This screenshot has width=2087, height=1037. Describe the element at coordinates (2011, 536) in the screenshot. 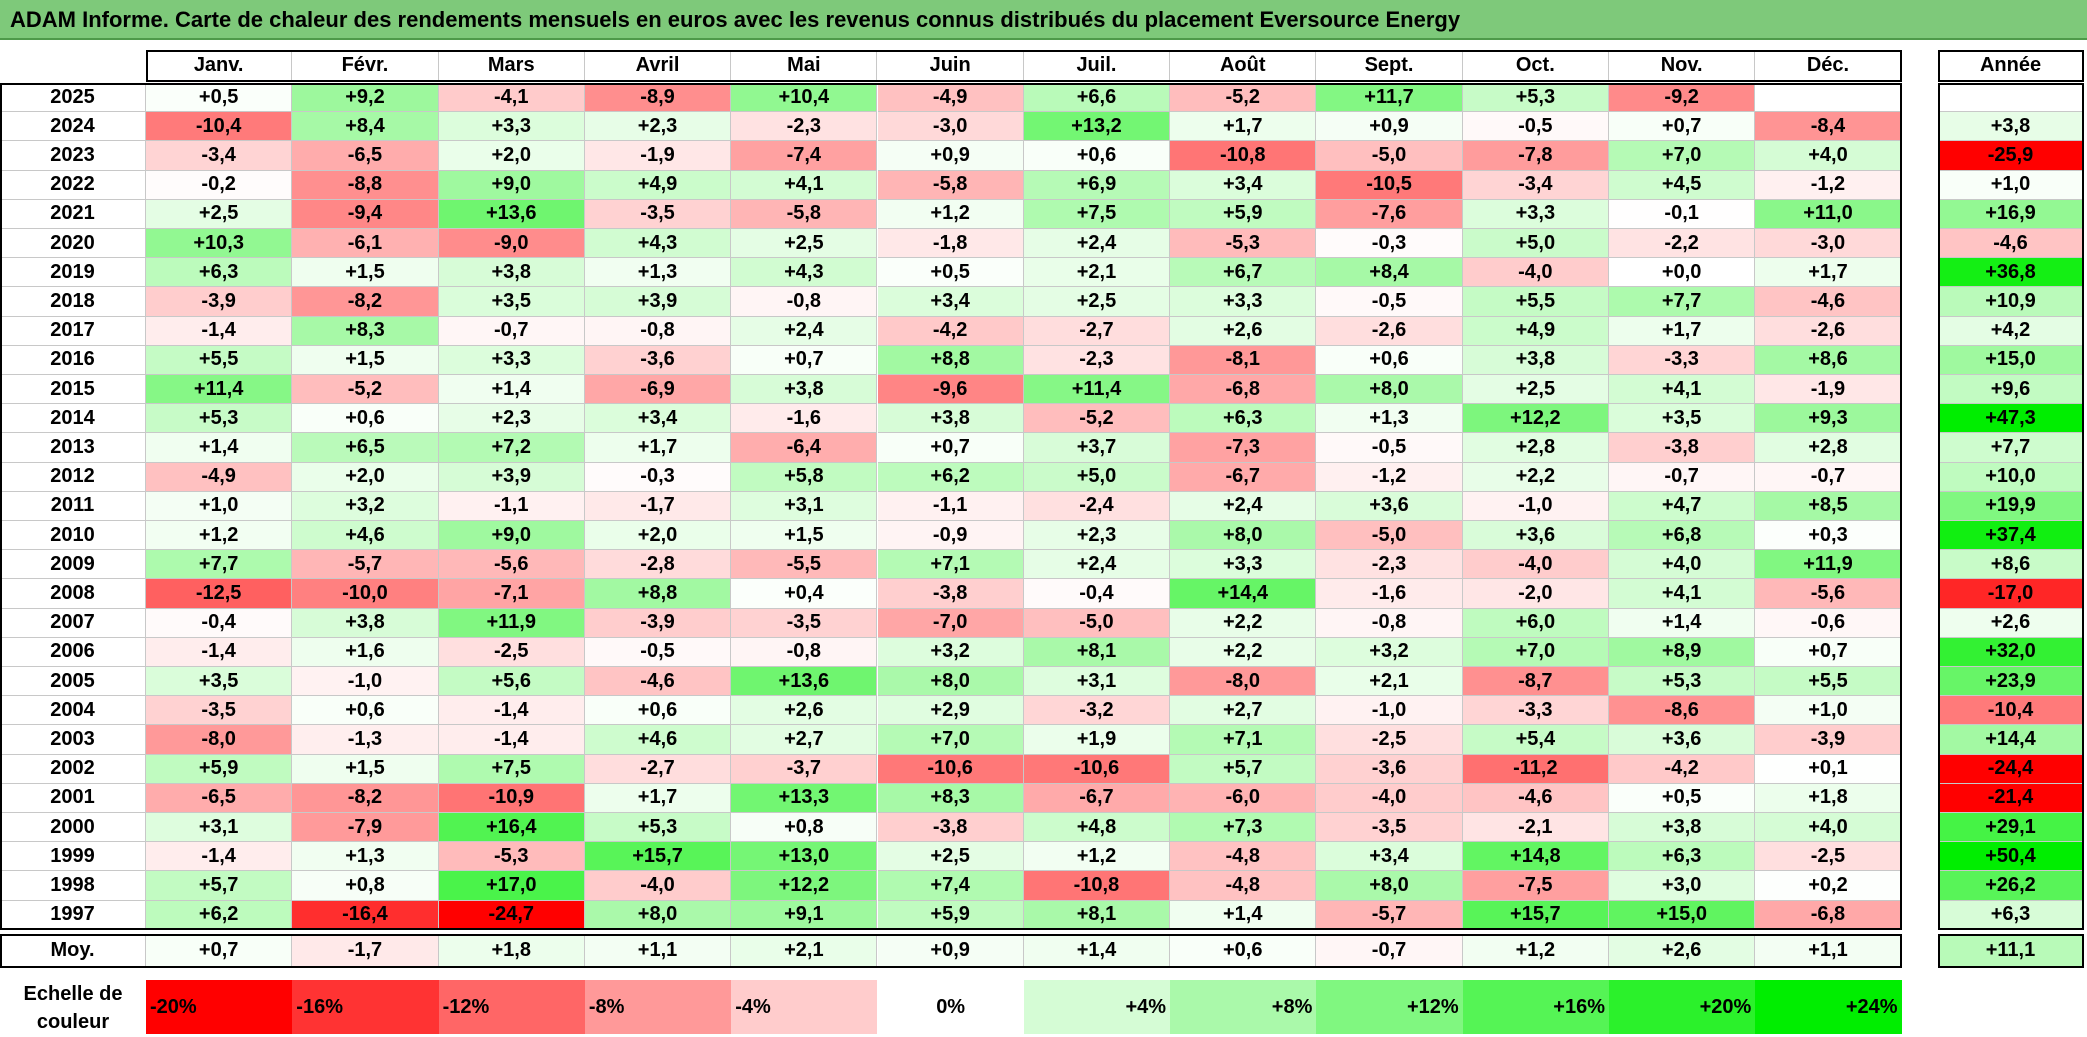

I see `annual-cell: +37,4` at that location.